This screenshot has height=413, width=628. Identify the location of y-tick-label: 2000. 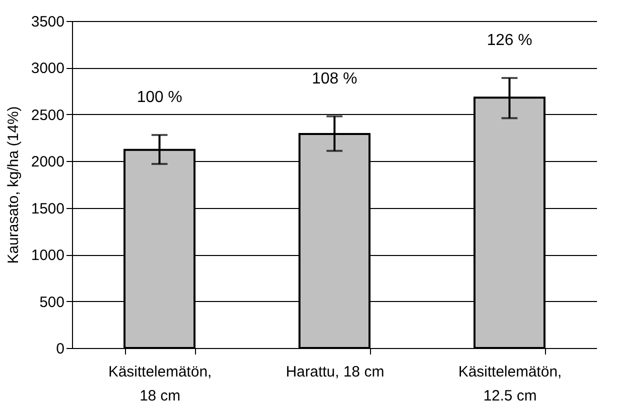
(47, 162).